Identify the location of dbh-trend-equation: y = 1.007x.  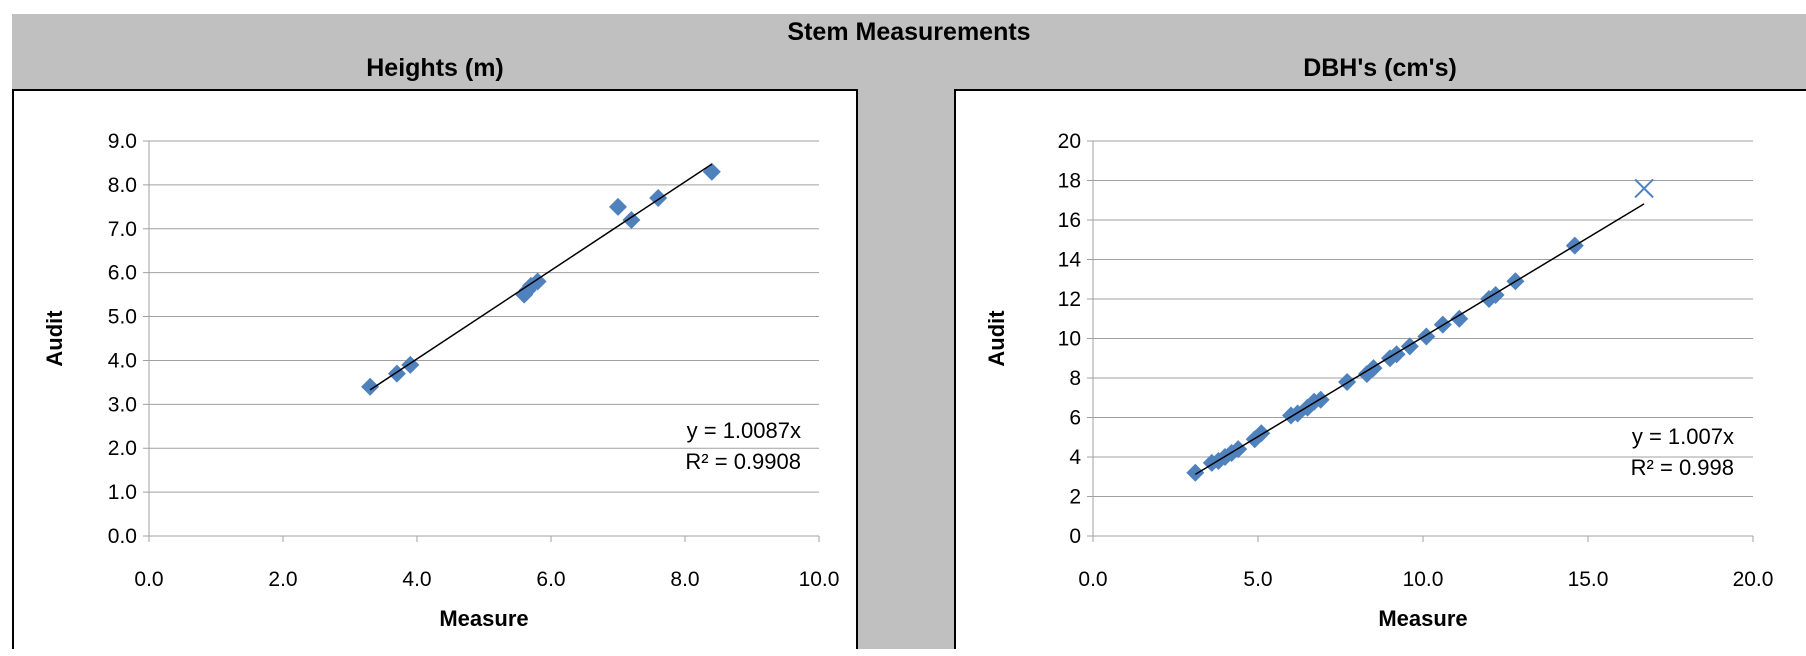
(1683, 436).